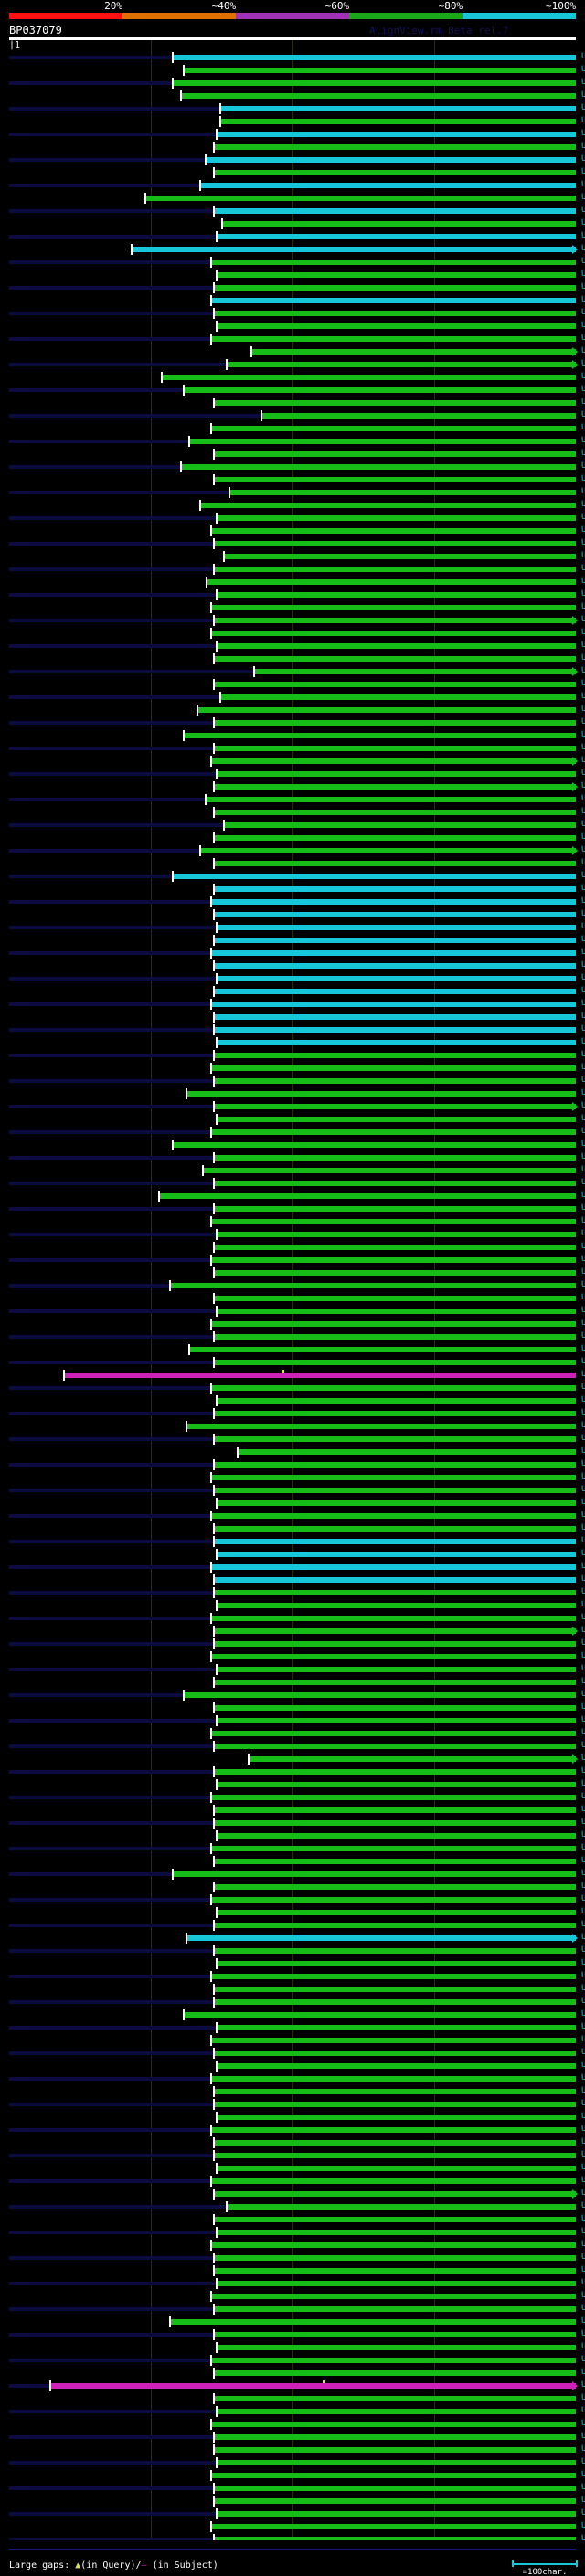 This screenshot has width=585, height=2576. I want to click on hit-label: UniRef100_C5RA42, so click(583, 1208).